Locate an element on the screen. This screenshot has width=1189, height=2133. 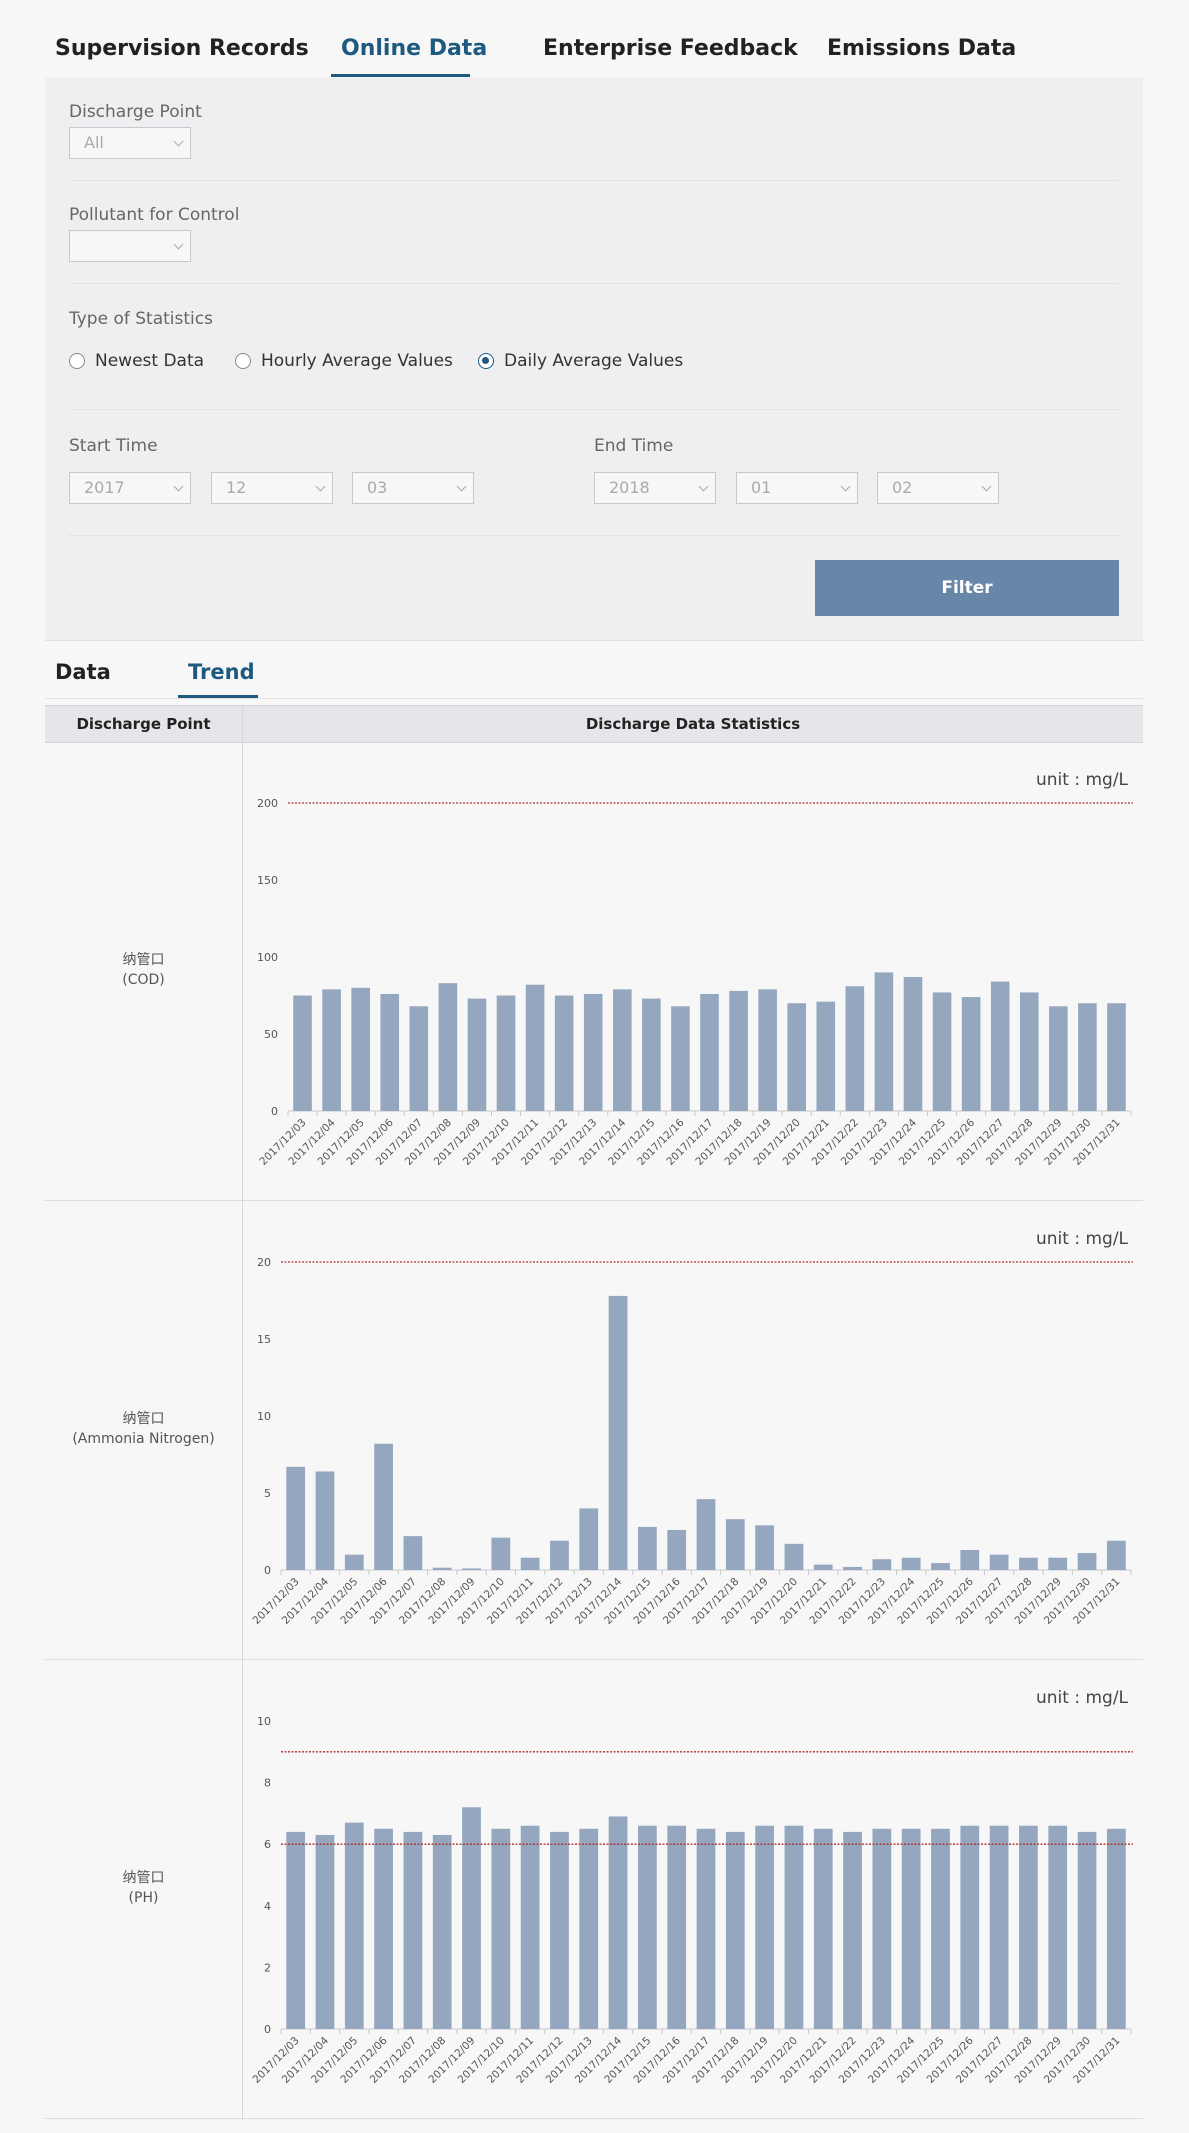
start-time-label: Start Time is located at coordinates (113, 446).